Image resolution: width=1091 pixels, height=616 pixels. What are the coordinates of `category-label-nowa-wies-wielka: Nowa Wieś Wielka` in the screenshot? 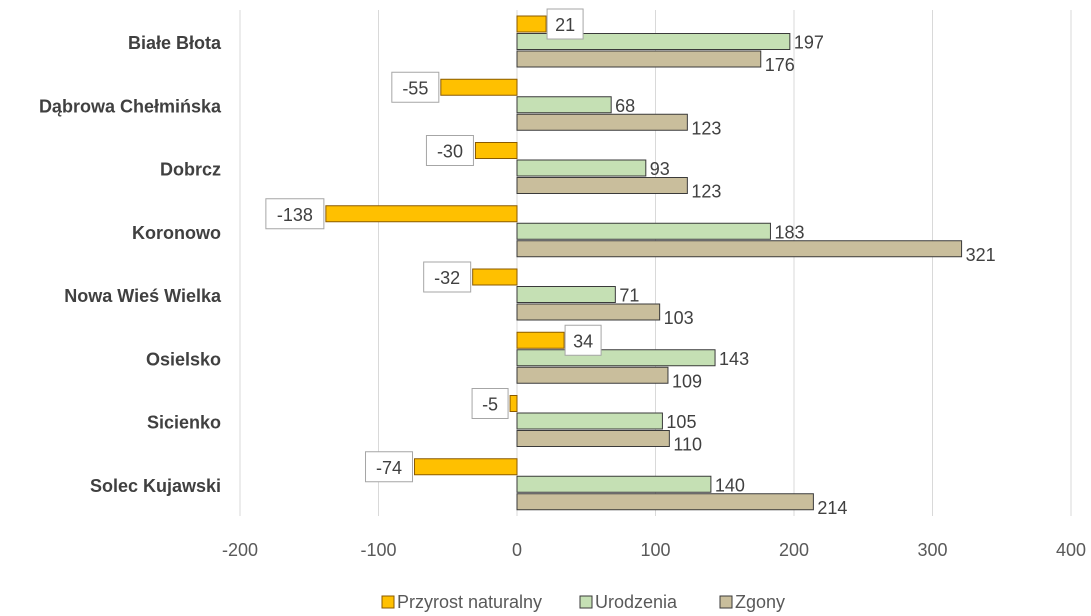 It's located at (143, 296).